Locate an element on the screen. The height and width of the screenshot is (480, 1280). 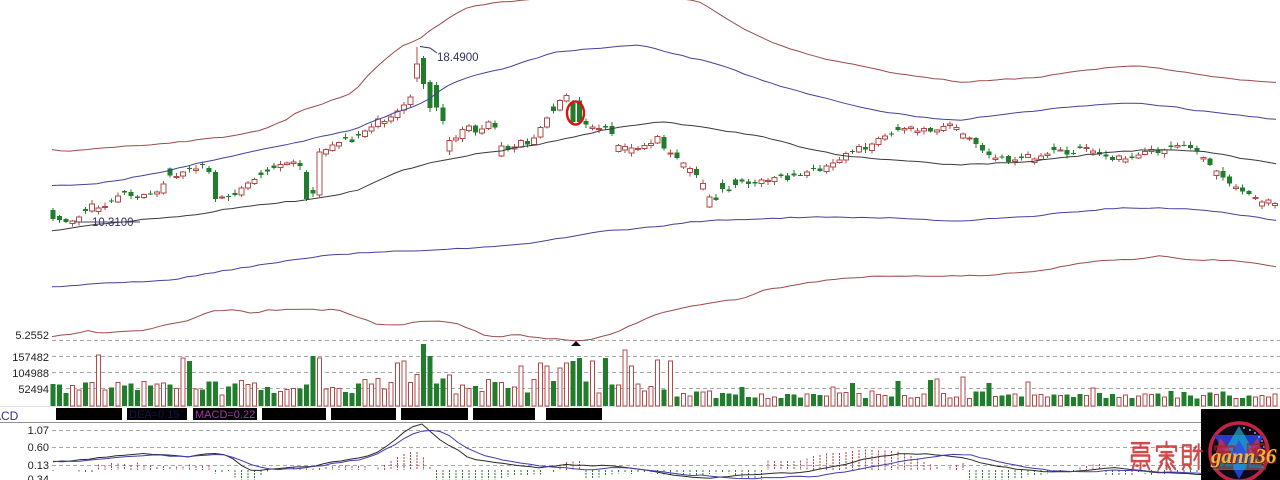
svg-text: 52494 is located at coordinates (33, 390).